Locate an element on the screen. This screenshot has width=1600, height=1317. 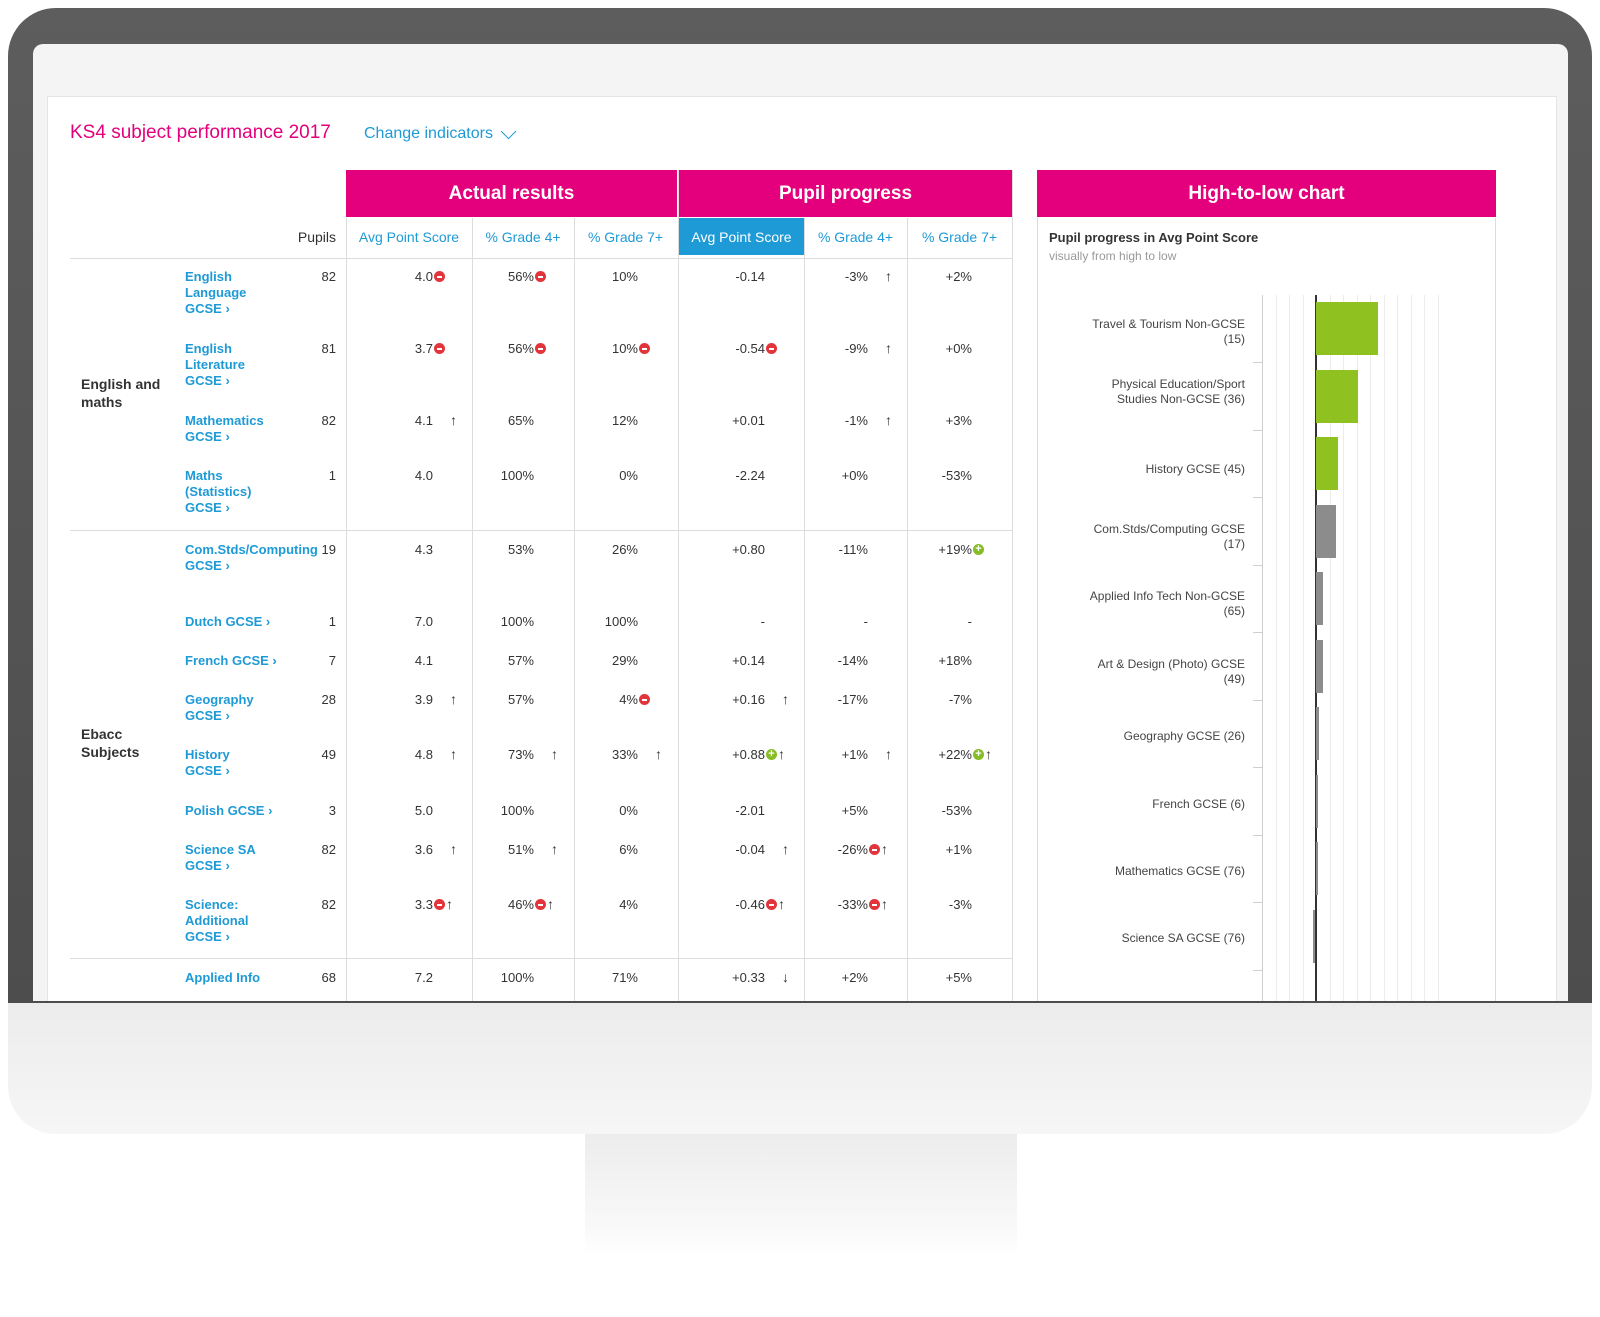
cell-pg4: -1% ↑ is located at coordinates (858, 420).